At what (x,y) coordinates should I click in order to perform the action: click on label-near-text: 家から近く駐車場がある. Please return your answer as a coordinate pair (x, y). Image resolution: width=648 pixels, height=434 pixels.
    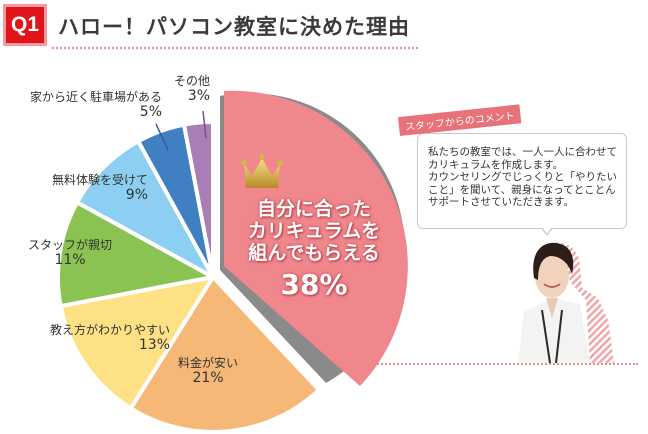
    Looking at the image, I should click on (95, 97).